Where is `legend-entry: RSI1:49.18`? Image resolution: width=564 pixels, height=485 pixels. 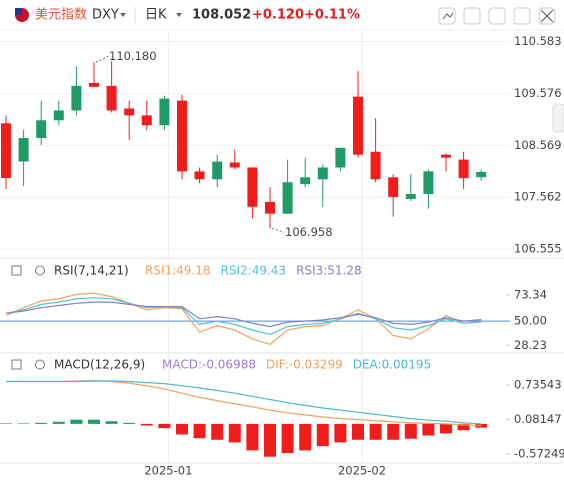
legend-entry: RSI1:49.18 is located at coordinates (178, 271).